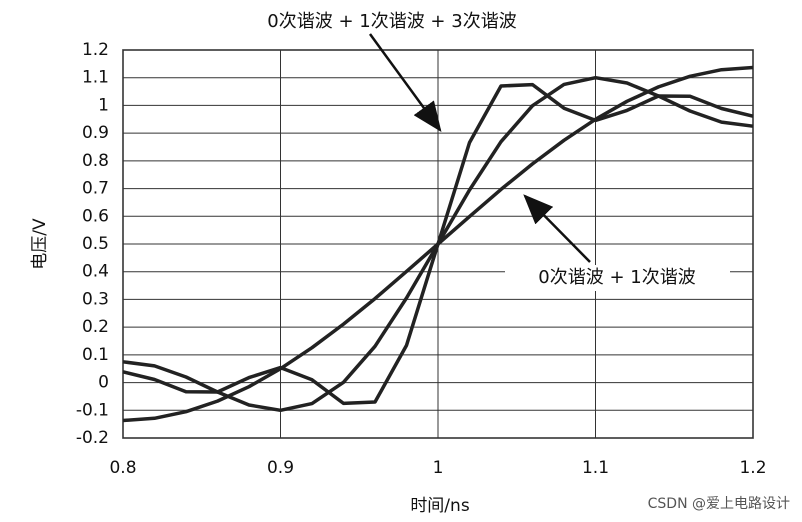 Image resolution: width=802 pixels, height=522 pixels. Describe the element at coordinates (95, 216) in the screenshot. I see `y-tick-label: 0.6` at that location.